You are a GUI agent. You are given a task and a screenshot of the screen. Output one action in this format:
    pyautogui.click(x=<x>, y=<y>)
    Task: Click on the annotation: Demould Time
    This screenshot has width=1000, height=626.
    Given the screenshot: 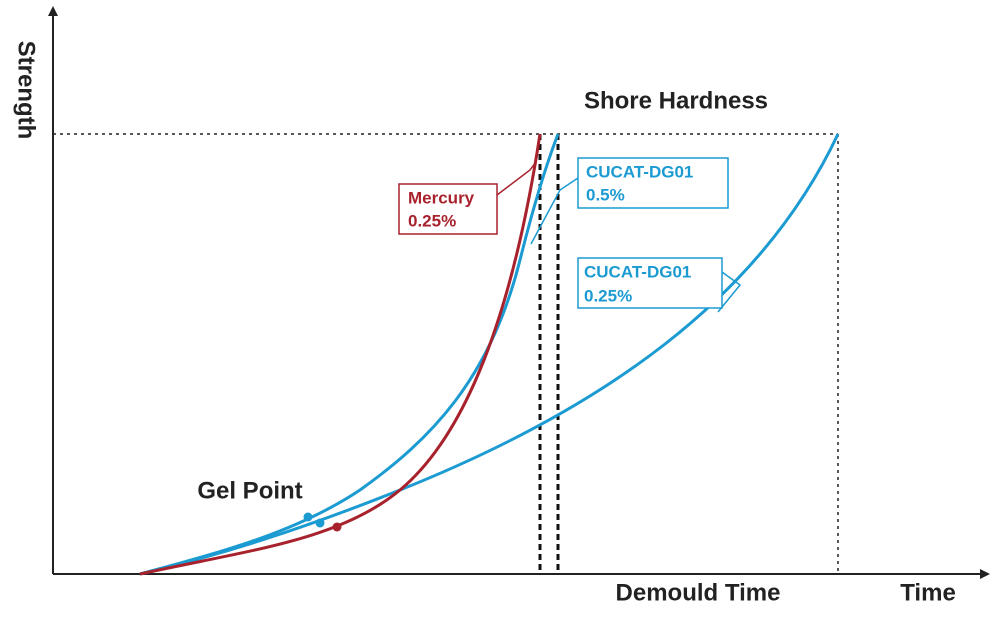 What is the action you would take?
    pyautogui.click(x=698, y=592)
    